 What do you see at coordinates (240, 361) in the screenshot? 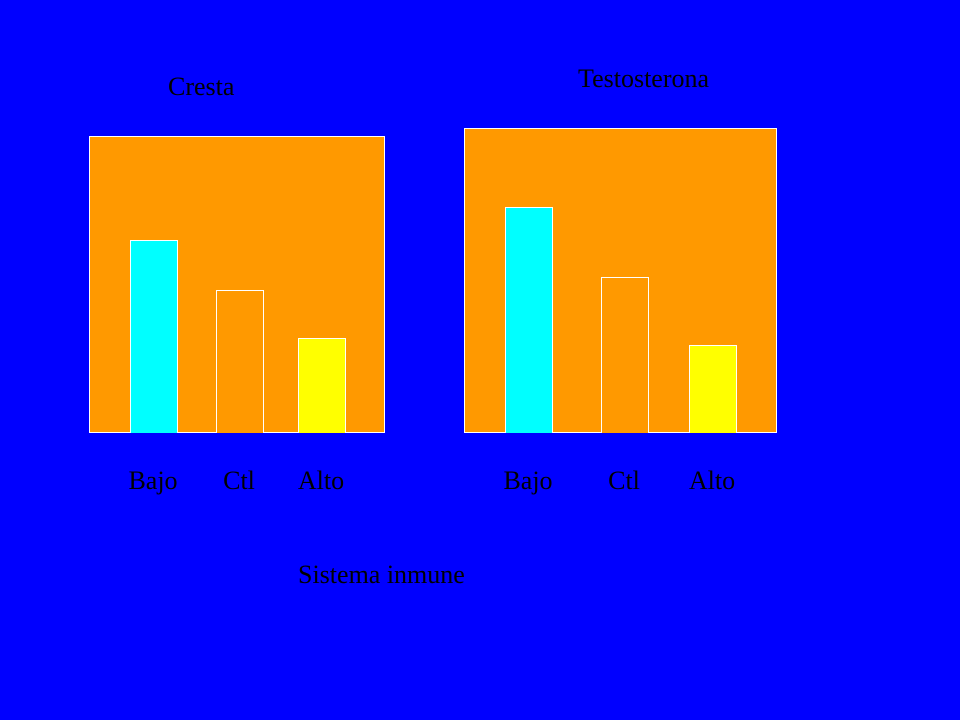
I see `bar-cresta-ctl` at bounding box center [240, 361].